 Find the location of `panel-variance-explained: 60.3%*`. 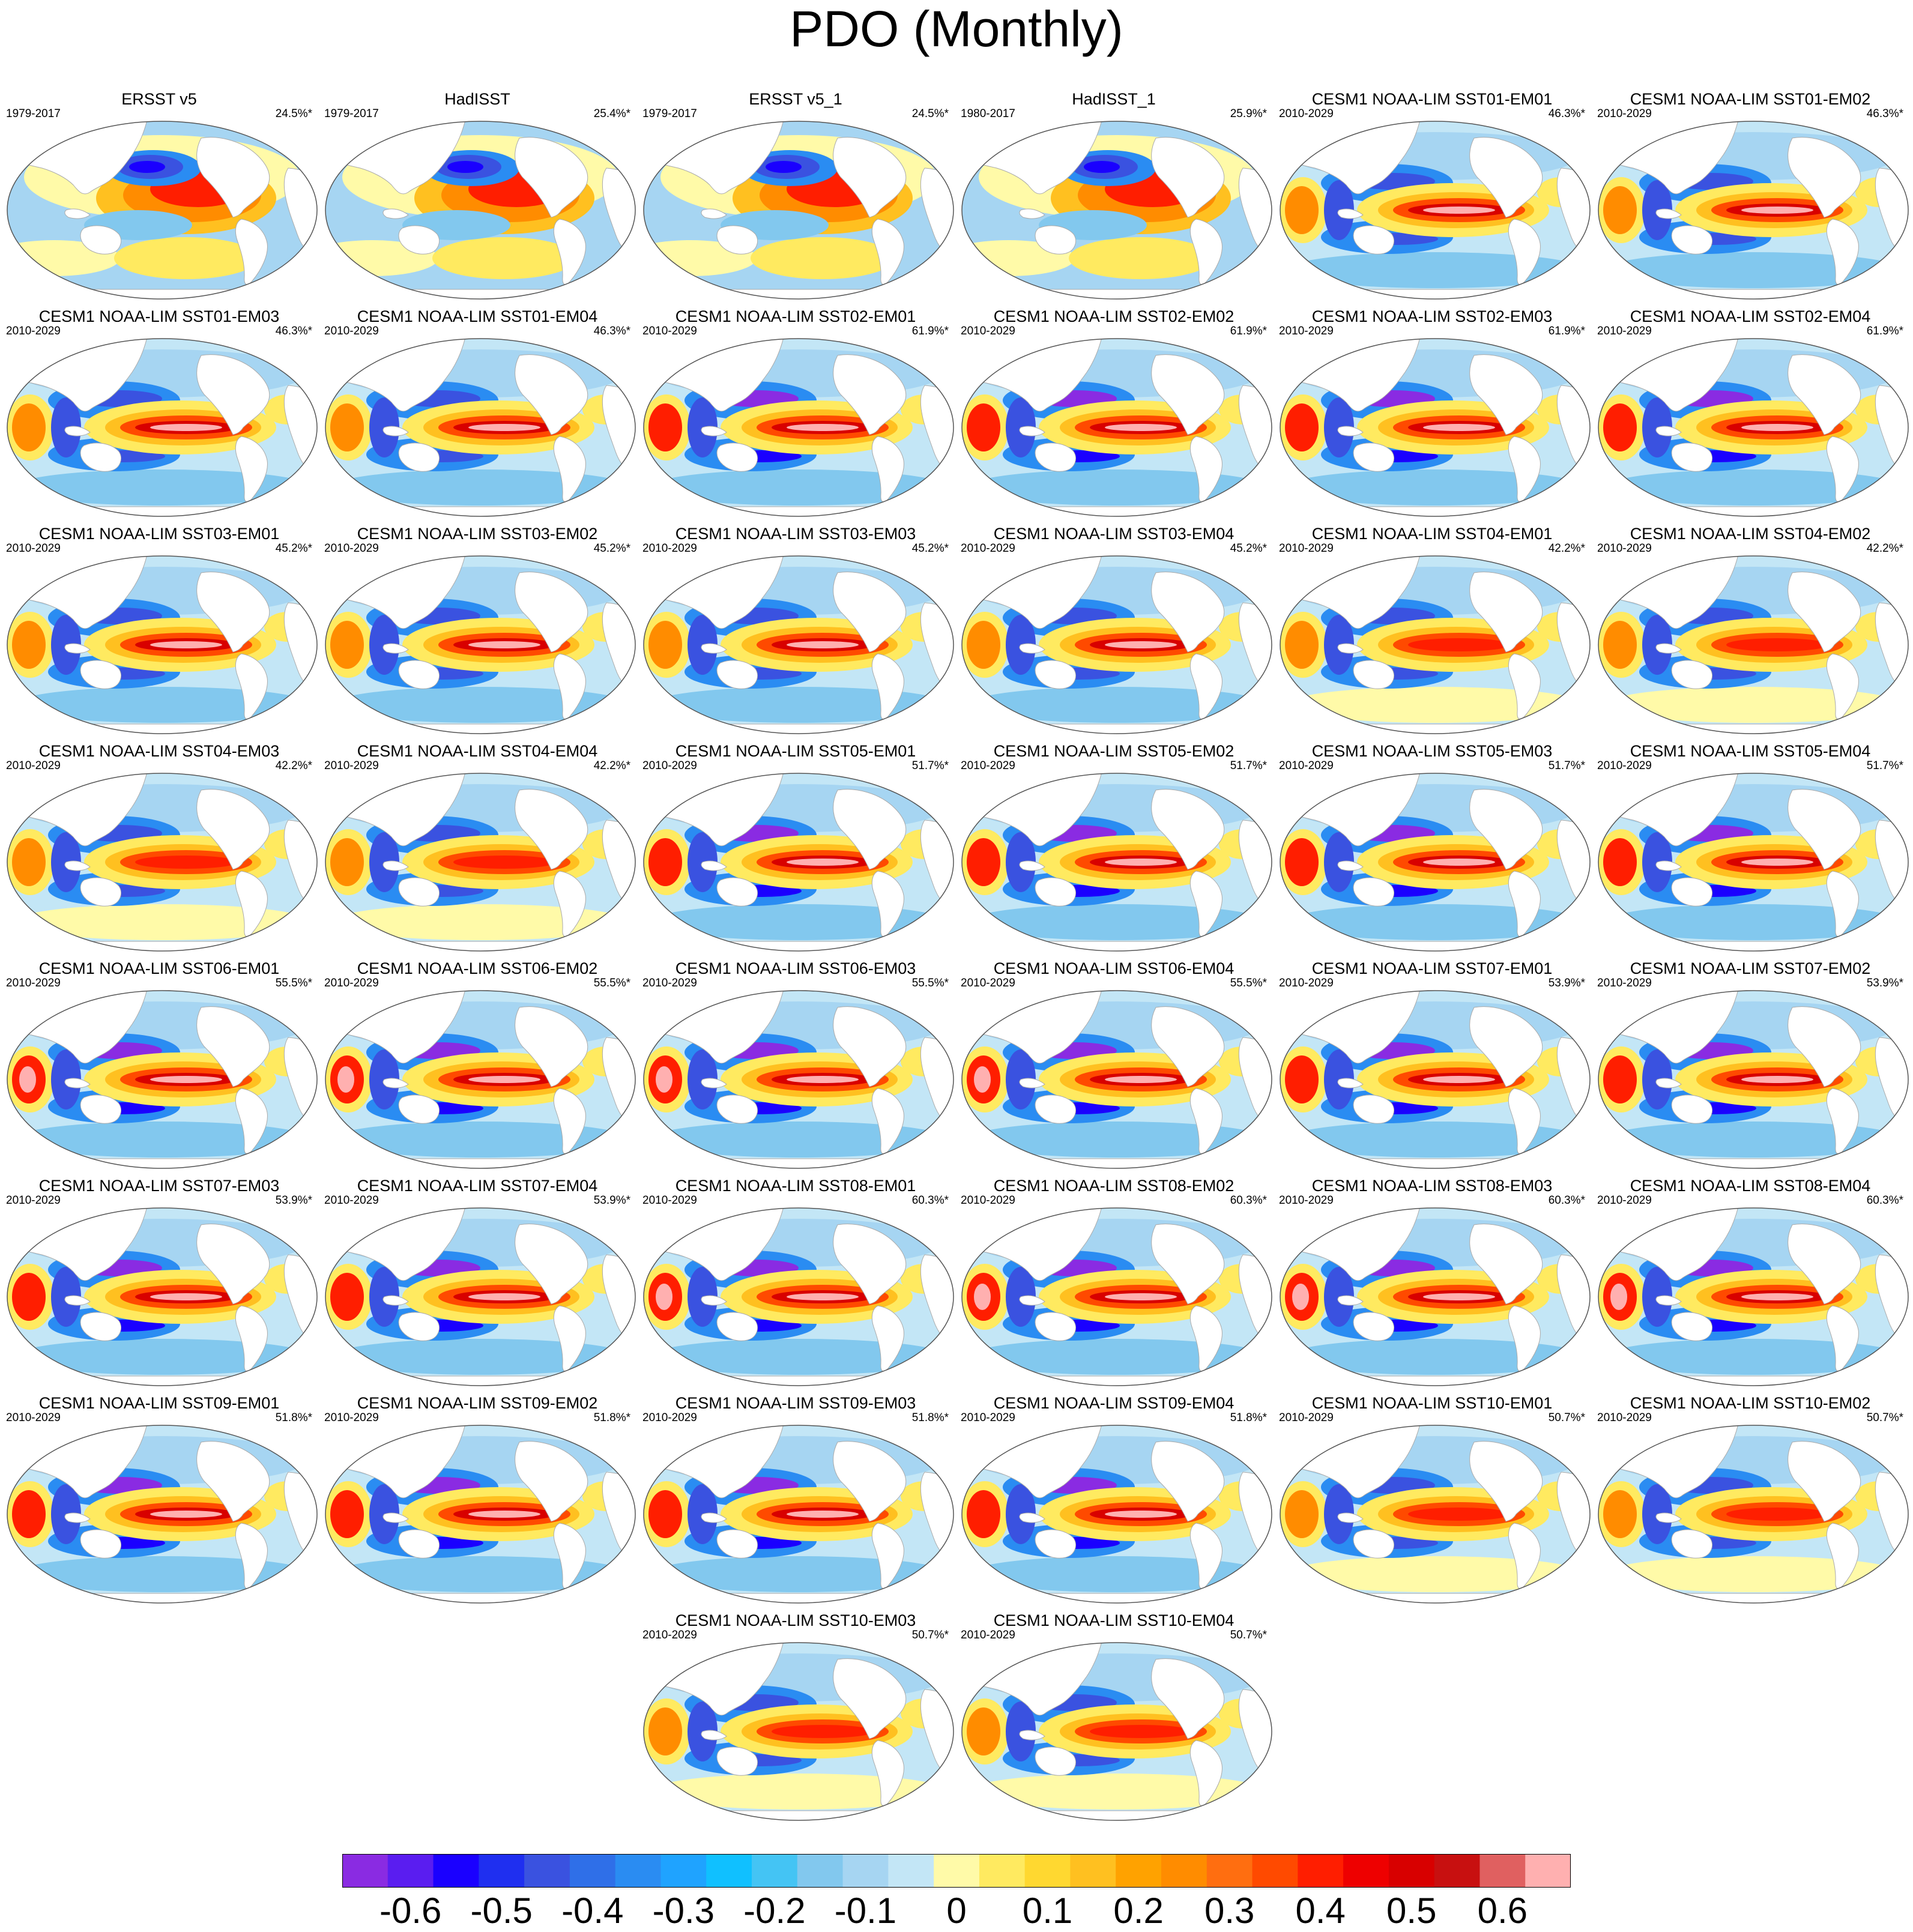

panel-variance-explained: 60.3%* is located at coordinates (1567, 1200).